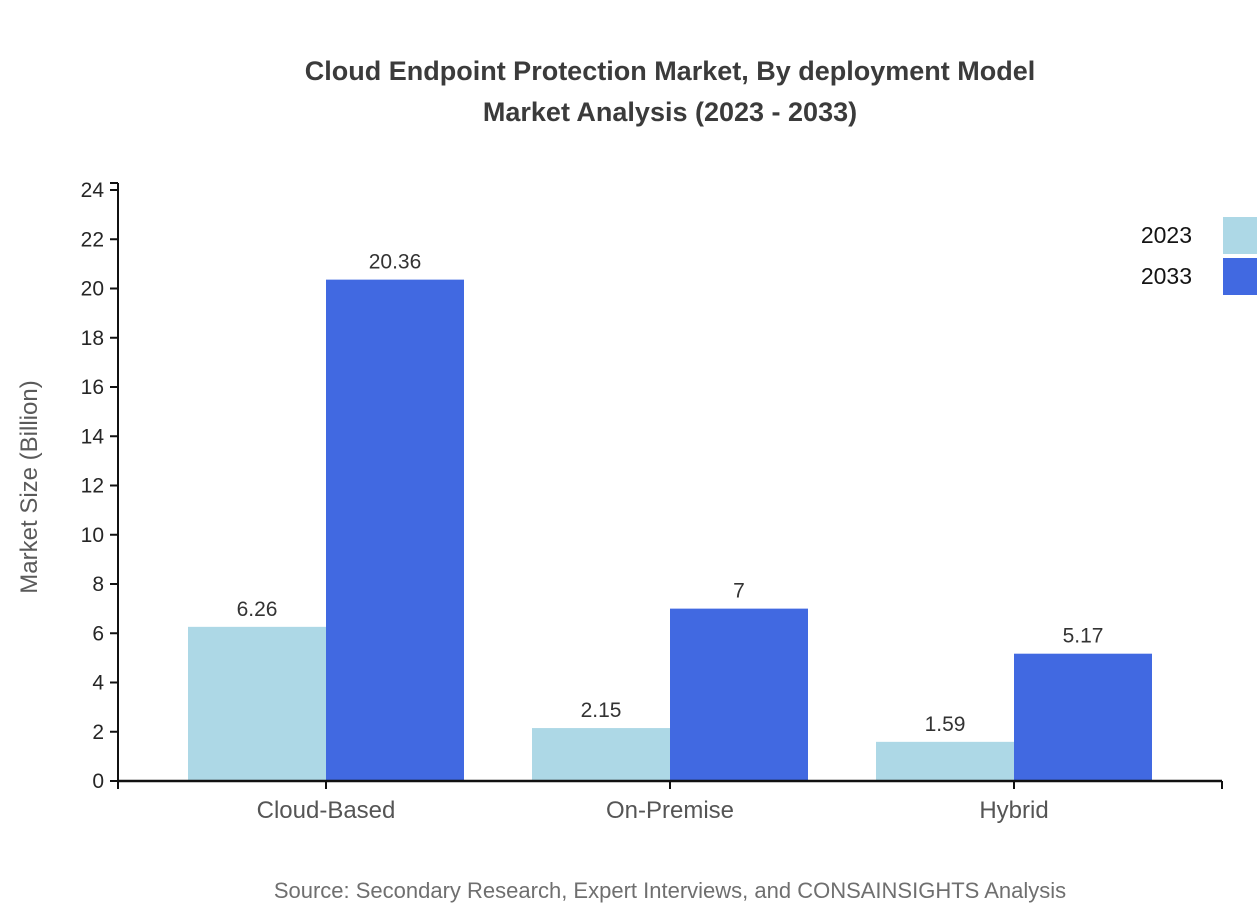  I want to click on y-tick-label: 16, so click(92, 387).